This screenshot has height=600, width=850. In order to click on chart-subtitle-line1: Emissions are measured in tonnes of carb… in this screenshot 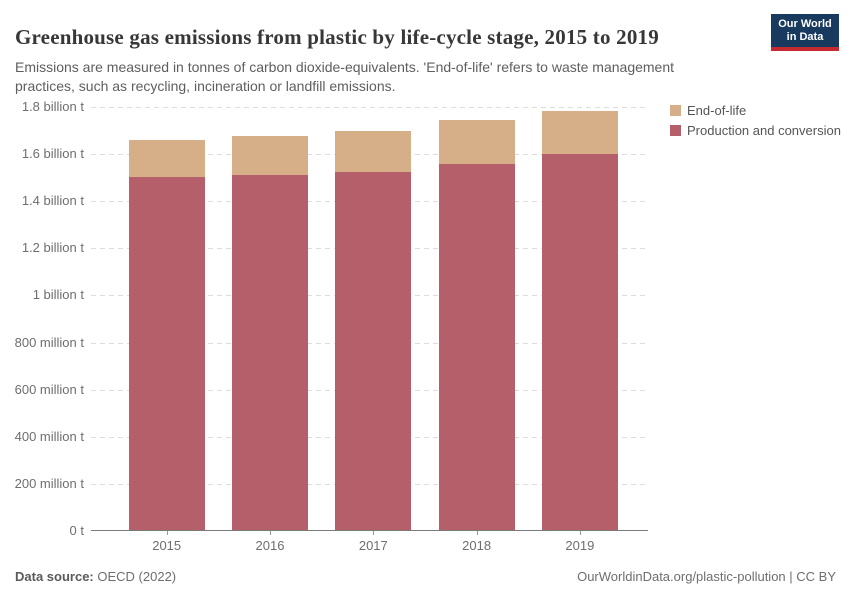, I will do `click(345, 67)`.